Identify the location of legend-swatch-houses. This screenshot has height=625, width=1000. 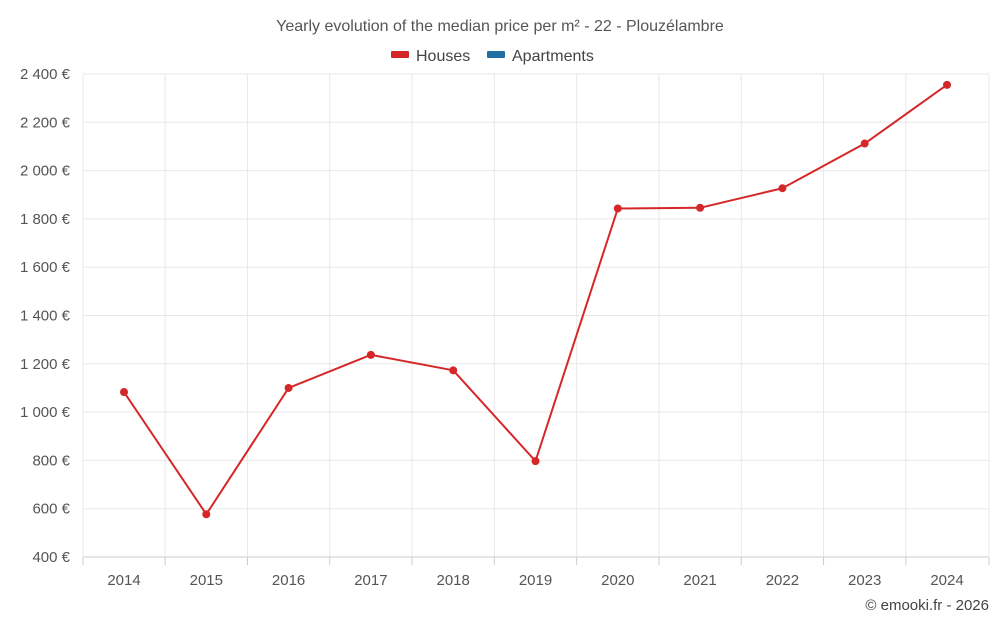
(400, 54).